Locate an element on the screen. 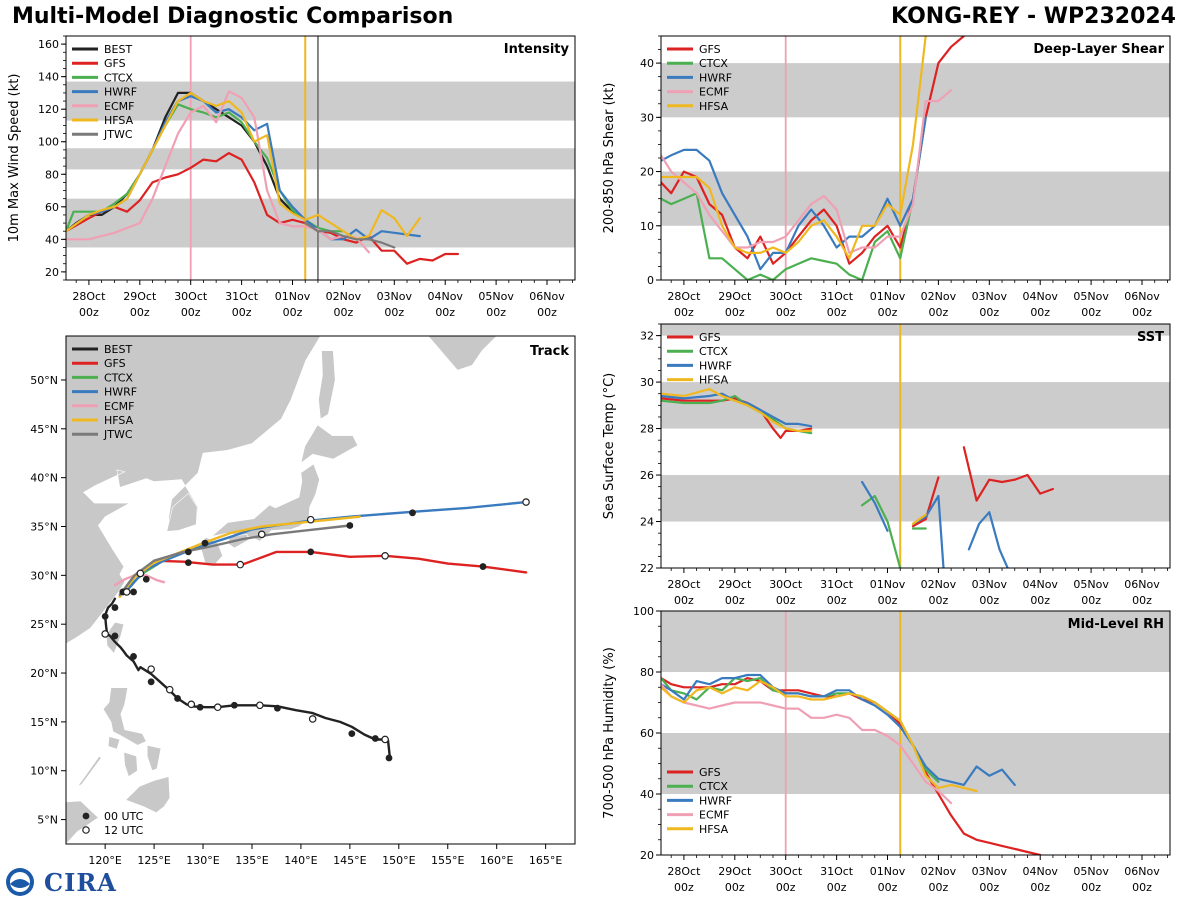  track-ytick-label-5: 5°N is located at coordinates (47, 820).